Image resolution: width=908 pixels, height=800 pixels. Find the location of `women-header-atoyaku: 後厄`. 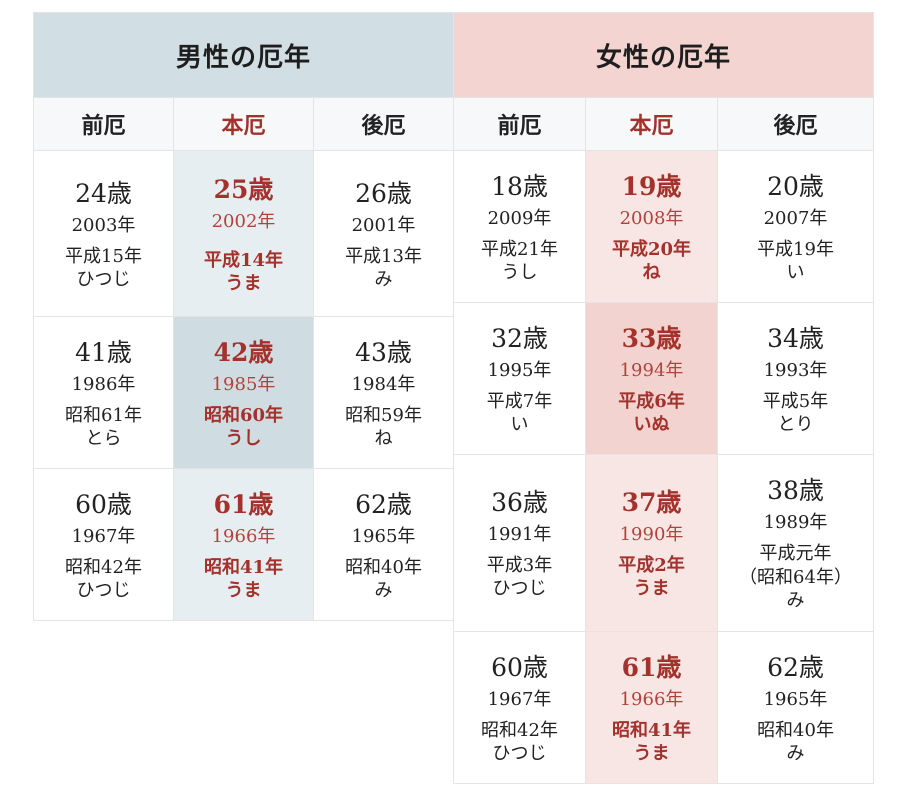

women-header-atoyaku: 後厄 is located at coordinates (795, 124).